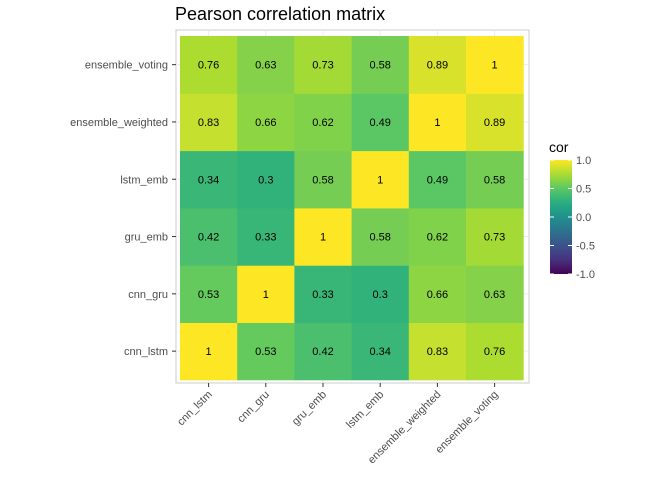 The height and width of the screenshot is (480, 672). What do you see at coordinates (146, 352) in the screenshot?
I see `y-tick-label: cnn_lstm` at bounding box center [146, 352].